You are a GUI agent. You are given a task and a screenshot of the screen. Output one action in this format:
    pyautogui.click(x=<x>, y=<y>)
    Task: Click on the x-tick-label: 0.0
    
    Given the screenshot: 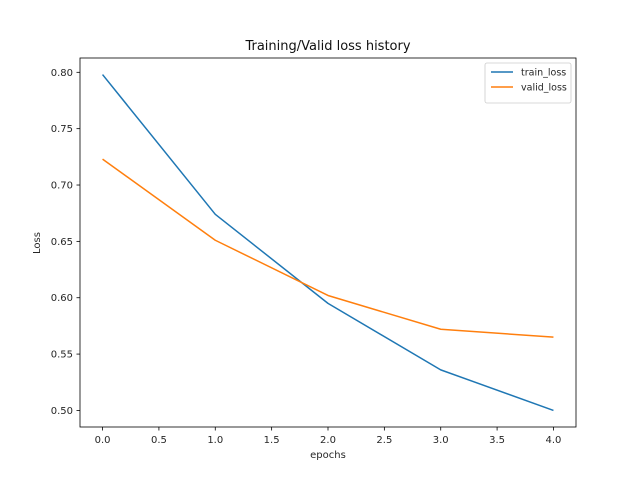 What is the action you would take?
    pyautogui.click(x=103, y=440)
    